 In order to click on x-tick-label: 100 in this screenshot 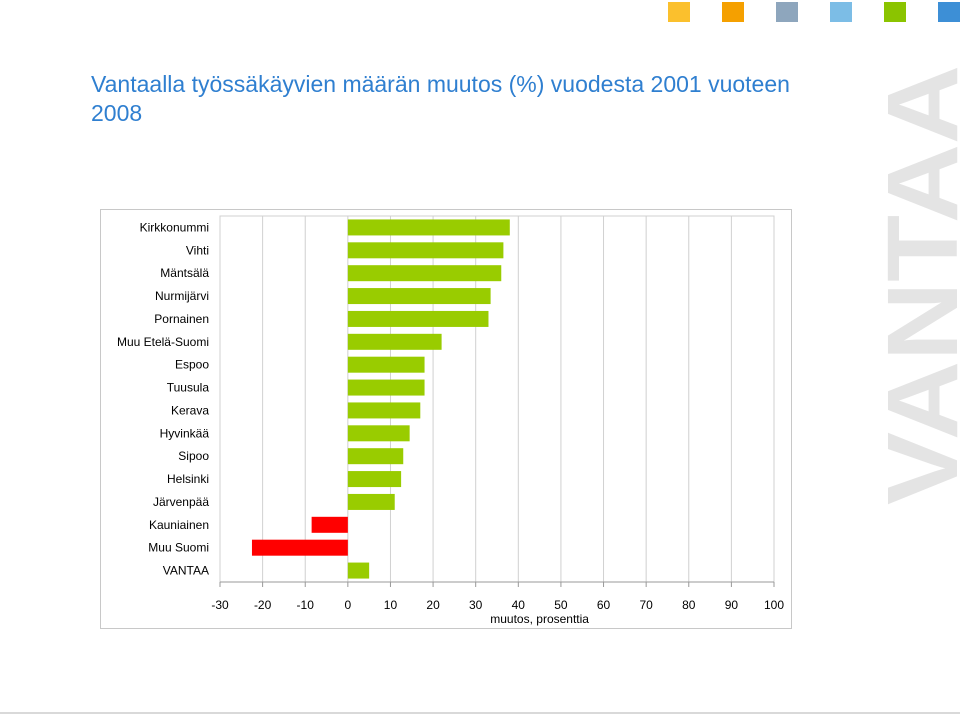, I will do `click(774, 605)`.